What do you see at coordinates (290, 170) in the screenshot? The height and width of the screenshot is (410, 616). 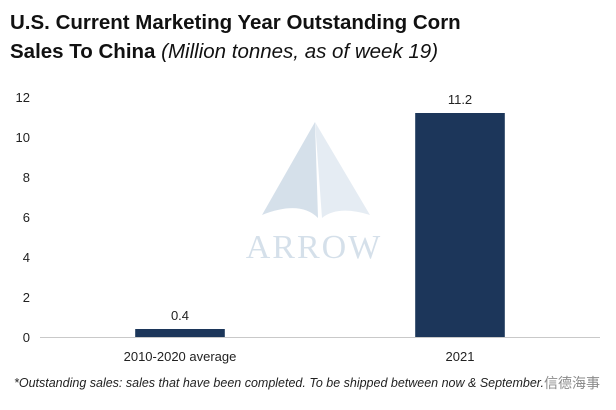 I see `arrow-logo-sail-left` at bounding box center [290, 170].